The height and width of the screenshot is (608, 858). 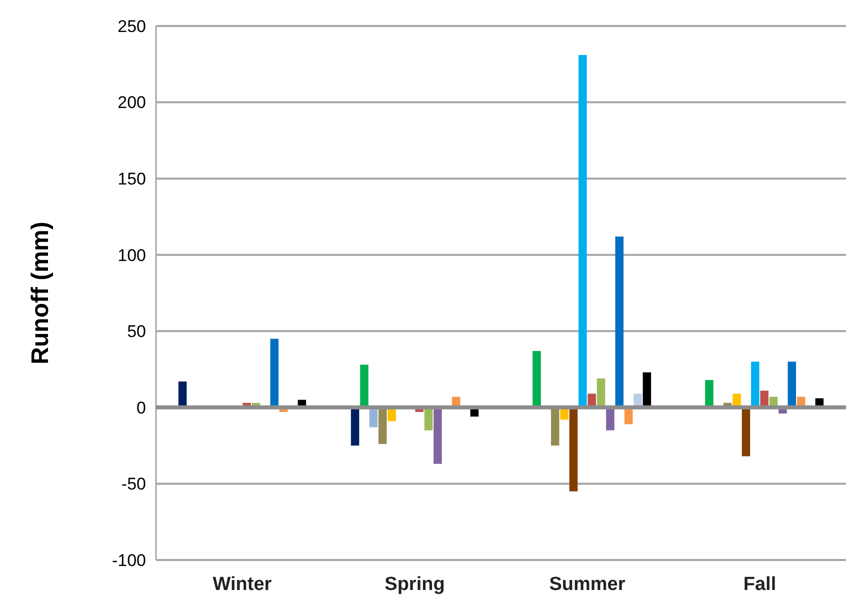 I want to click on x-tick-label: Summer, so click(x=587, y=584).